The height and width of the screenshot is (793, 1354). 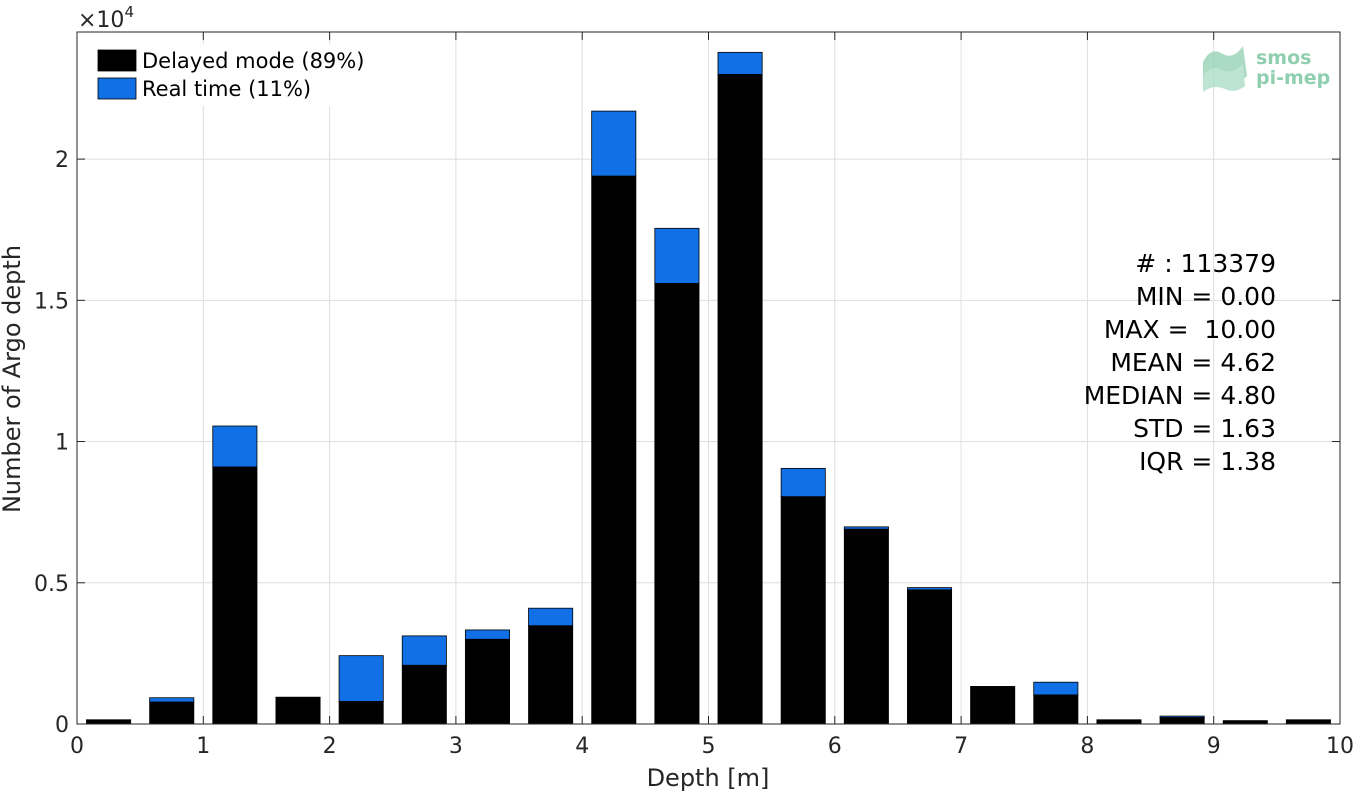 What do you see at coordinates (1207, 461) in the screenshot?
I see `stat-iqr: IQR = 1.38` at bounding box center [1207, 461].